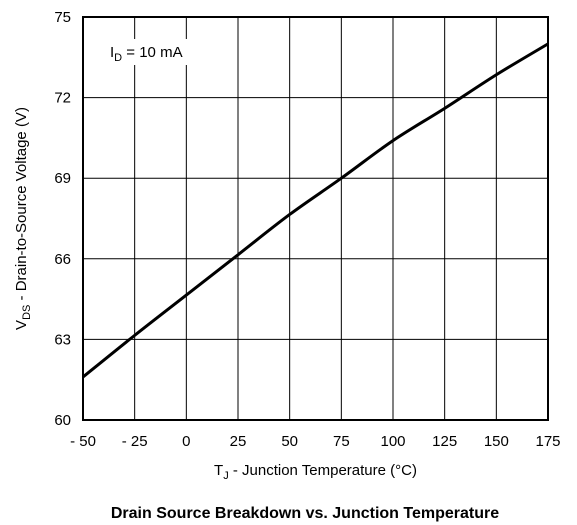 This screenshot has width=577, height=525. I want to click on x-tick-label-5: 75, so click(341, 441).